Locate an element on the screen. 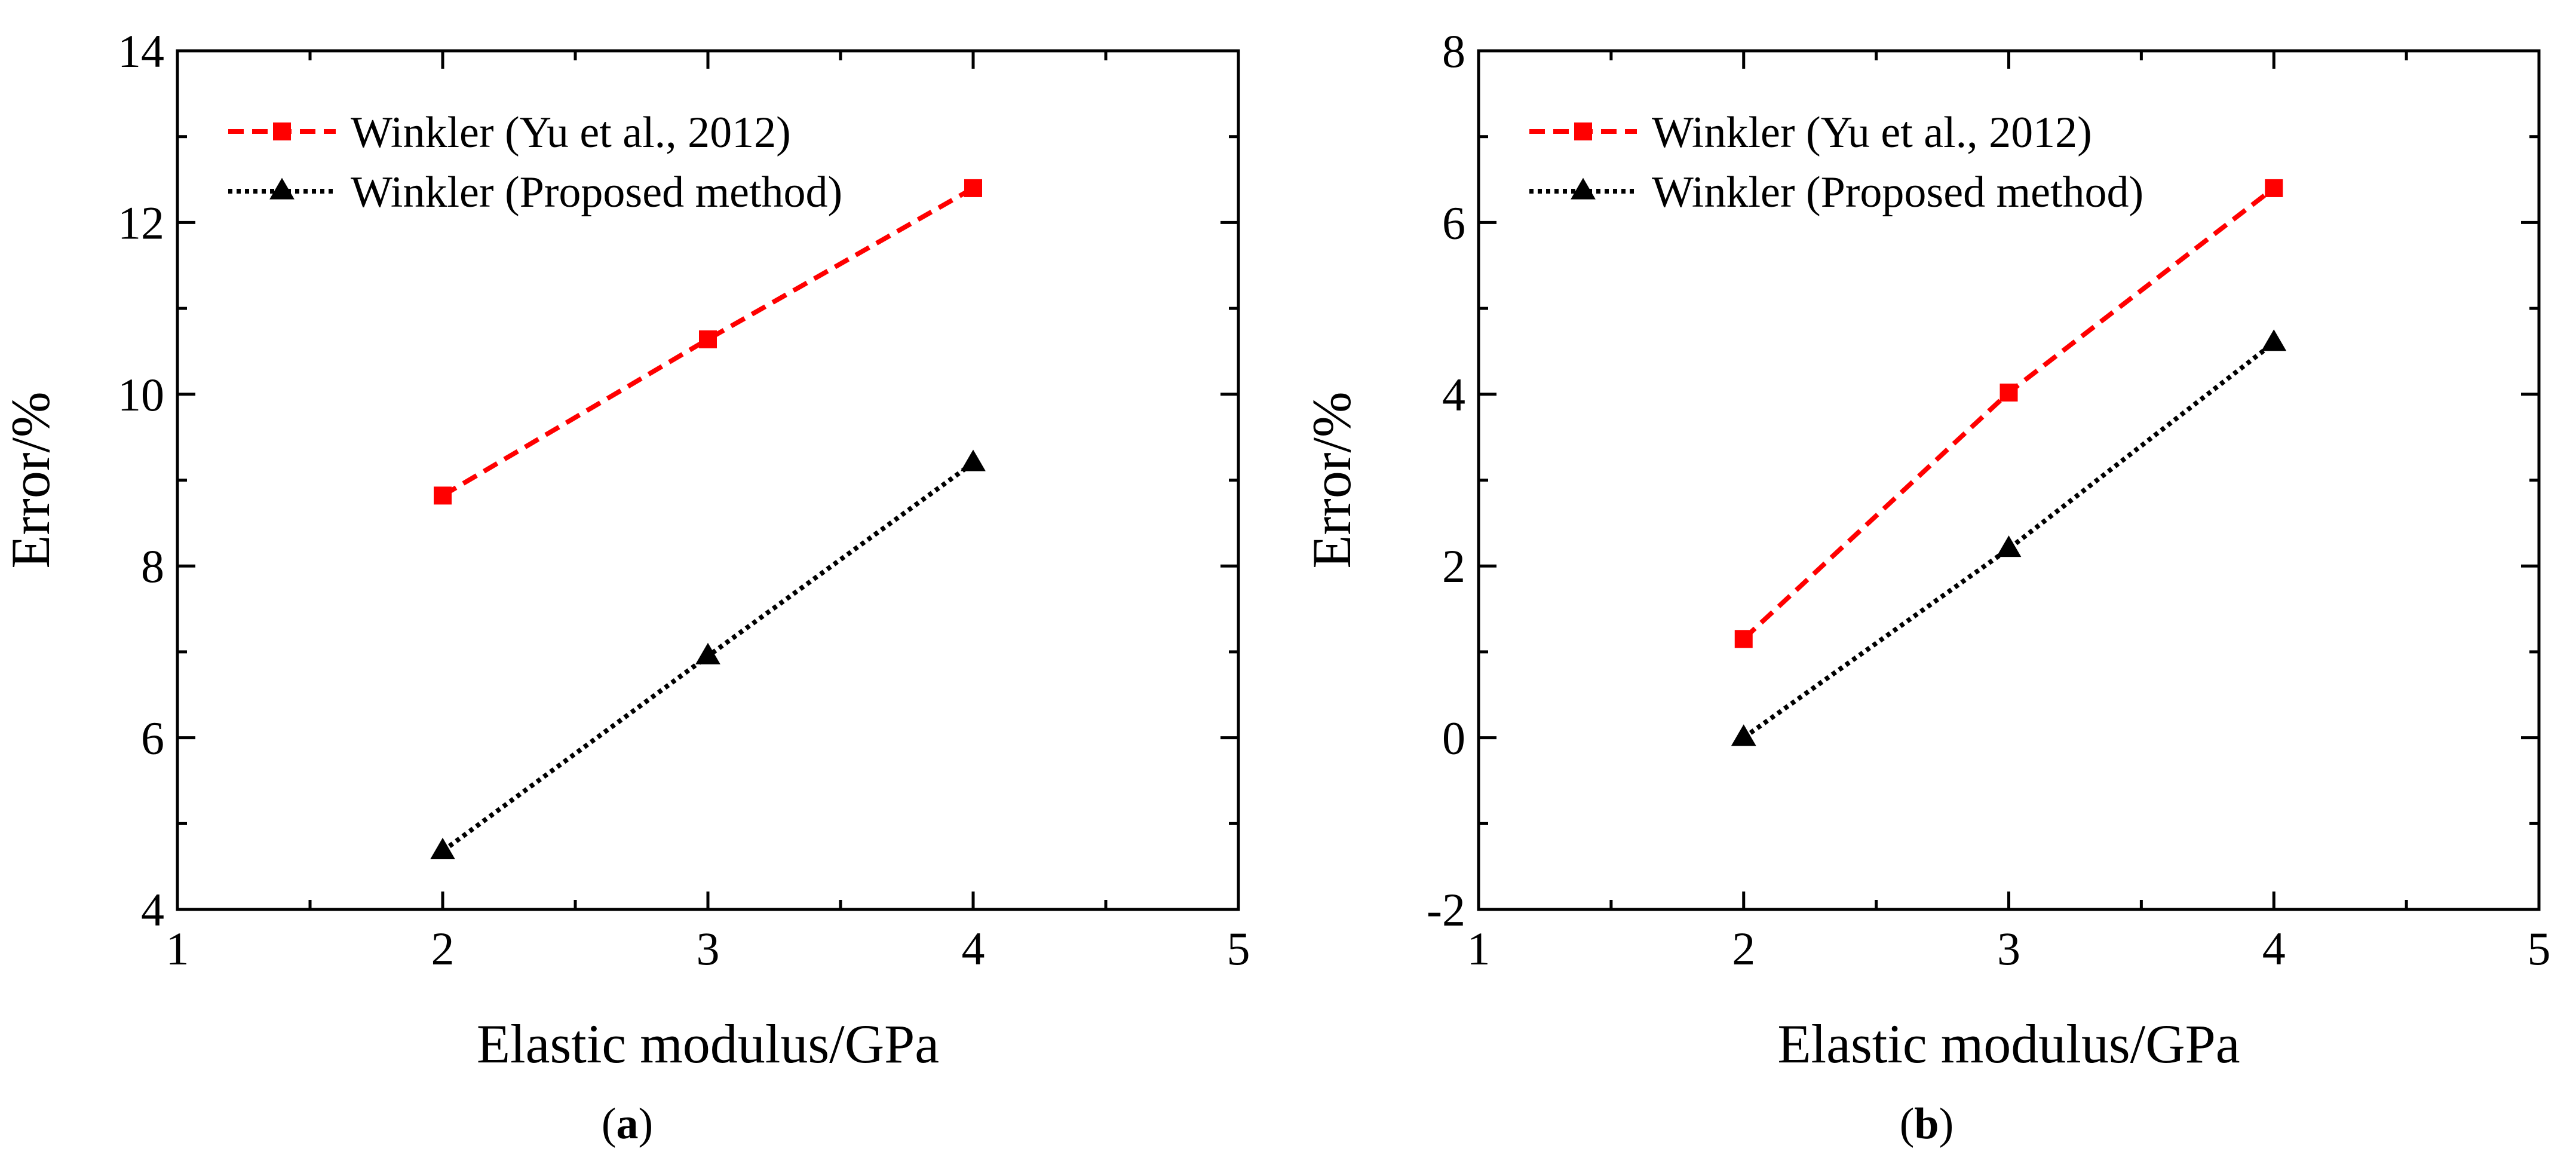  panel-caption: (a) is located at coordinates (627, 1123).